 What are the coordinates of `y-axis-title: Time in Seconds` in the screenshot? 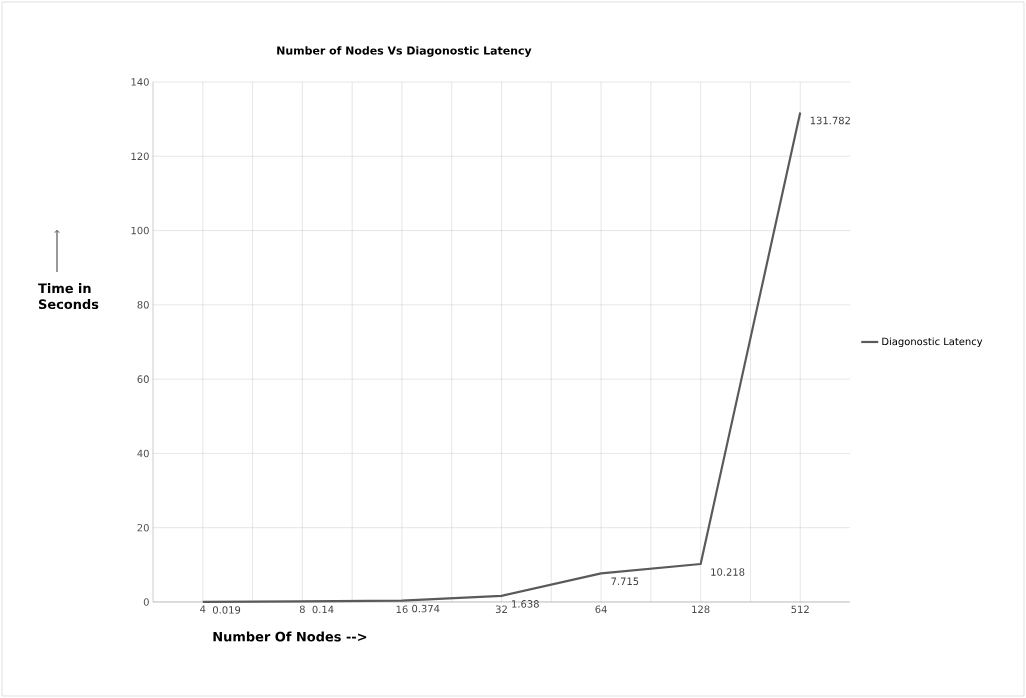 It's located at (68, 296).